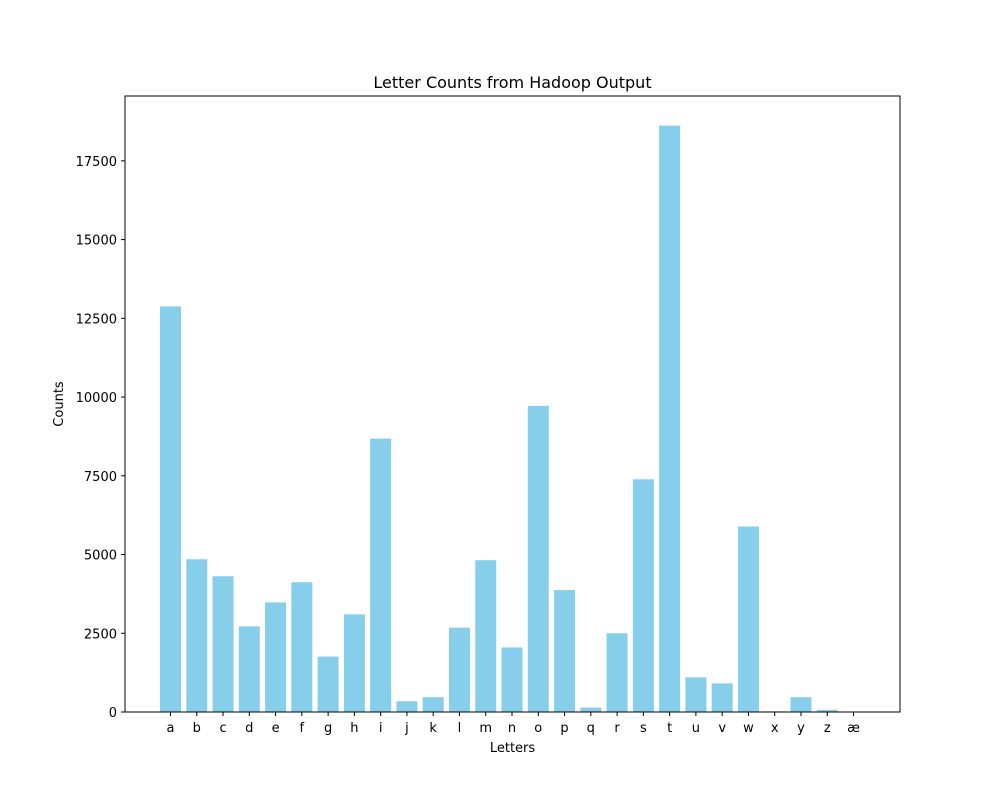  Describe the element at coordinates (222, 728) in the screenshot. I see `x-tick-label: c` at that location.